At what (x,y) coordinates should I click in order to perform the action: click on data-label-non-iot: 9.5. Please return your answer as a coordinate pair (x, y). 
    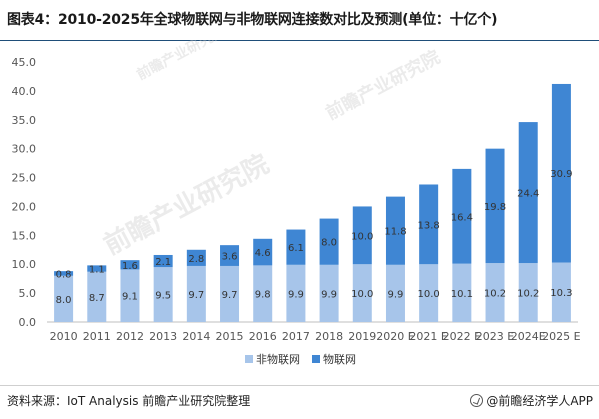
    Looking at the image, I should click on (163, 296).